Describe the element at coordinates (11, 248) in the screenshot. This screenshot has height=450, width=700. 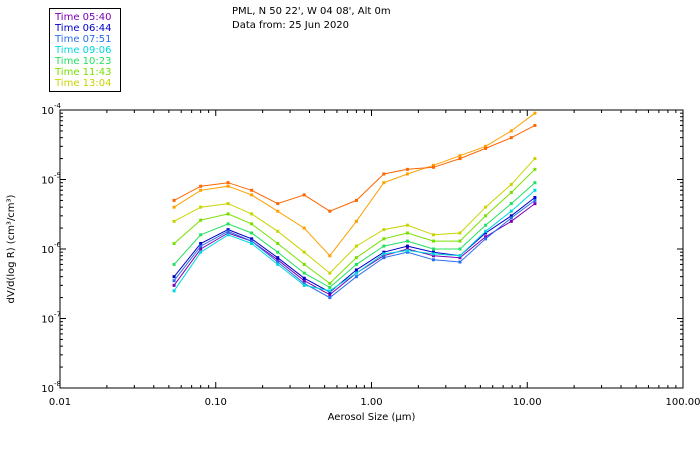
I see `y-axis-label: dV/d(log R) (cm³/cm³)` at that location.